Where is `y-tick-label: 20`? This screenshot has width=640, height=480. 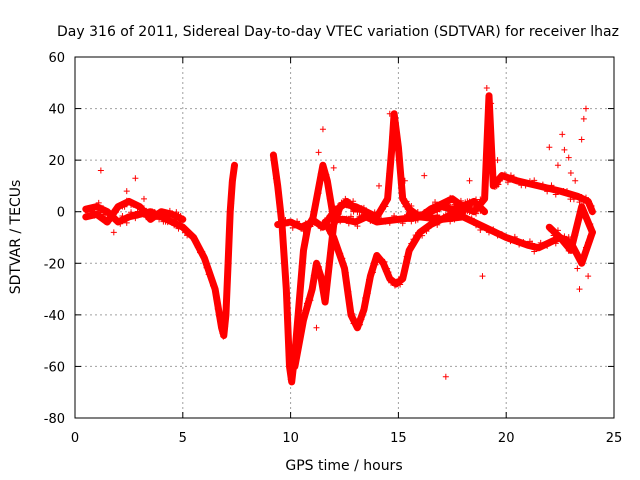
y-tick-label: 20 is located at coordinates (56, 161).